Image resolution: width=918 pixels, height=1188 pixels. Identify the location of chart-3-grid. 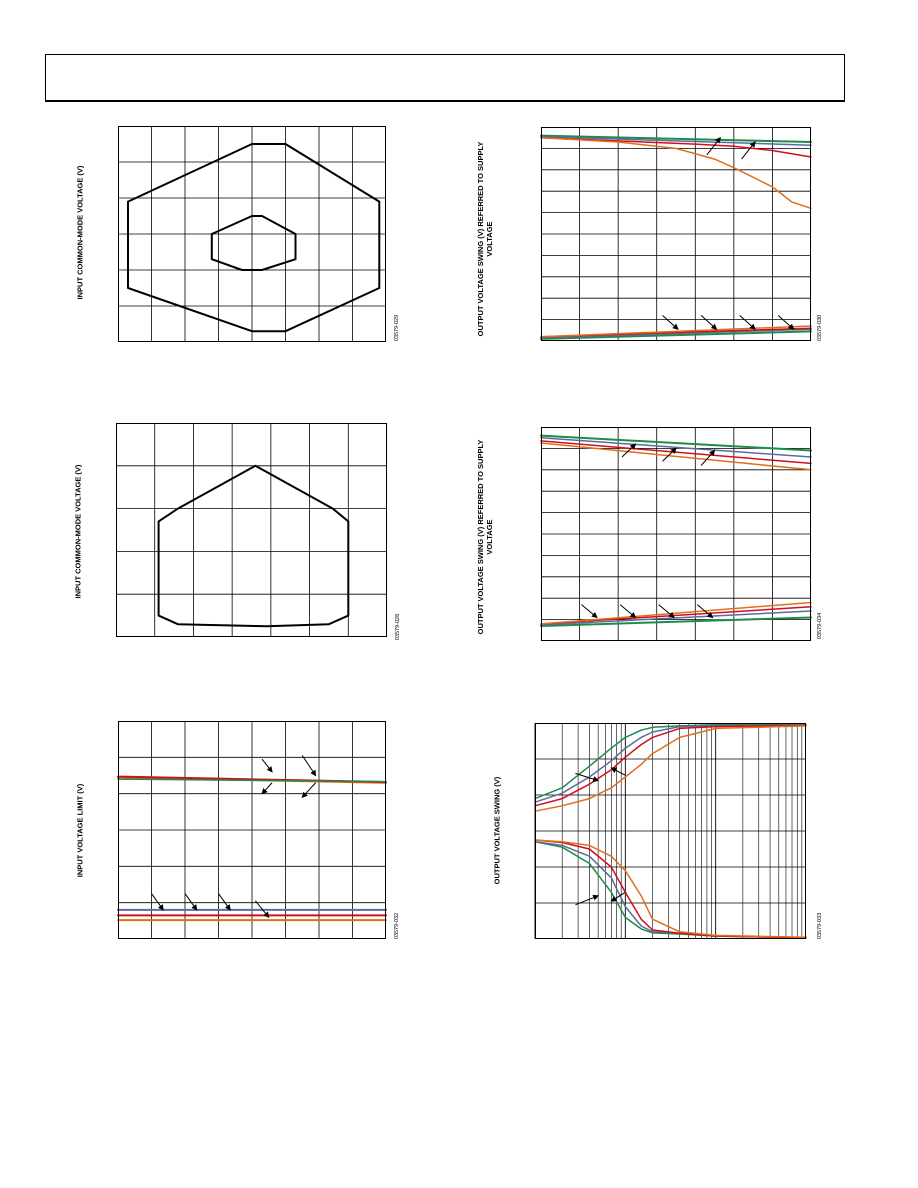
(252, 830).